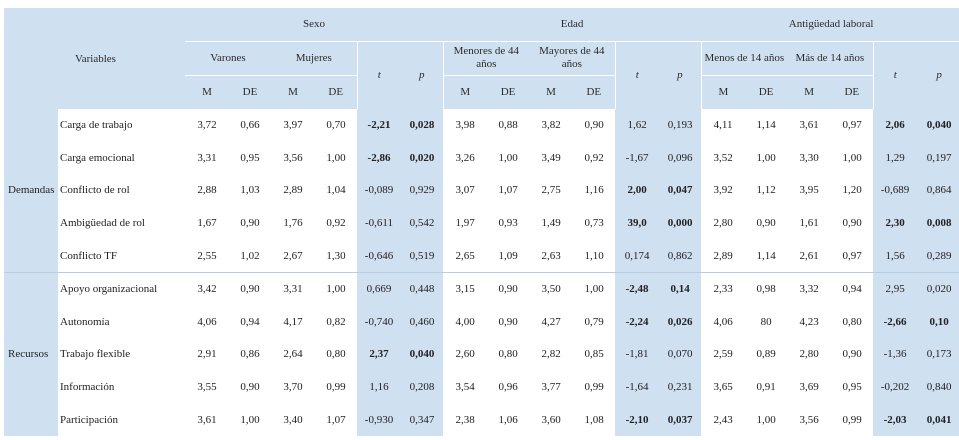 The image size is (959, 440). I want to click on data-cell: 2,60, so click(465, 354).